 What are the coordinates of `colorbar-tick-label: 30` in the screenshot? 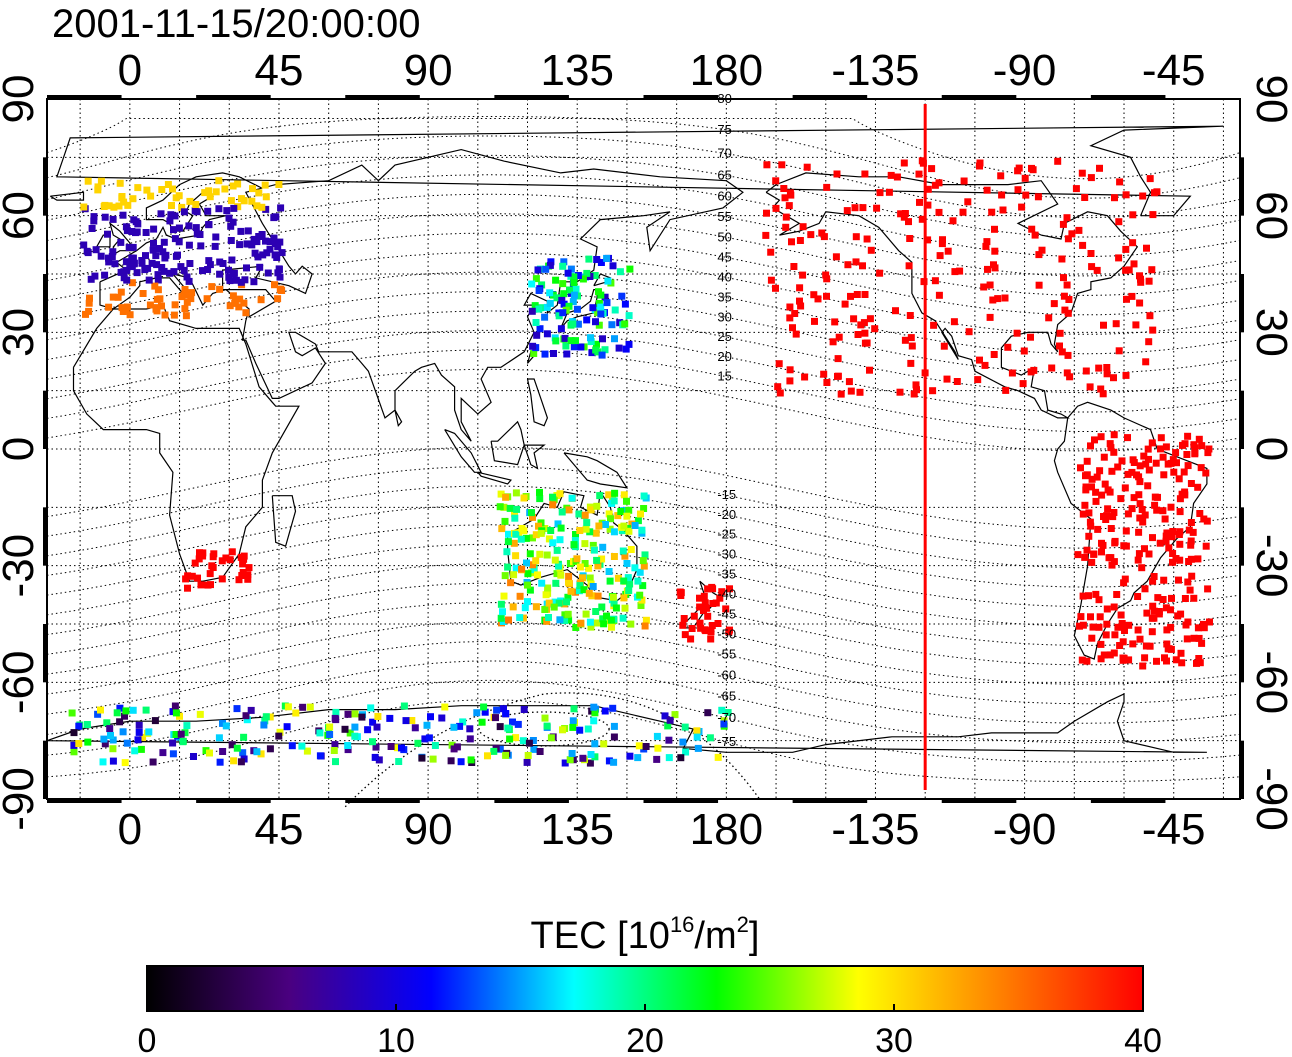 It's located at (894, 1039).